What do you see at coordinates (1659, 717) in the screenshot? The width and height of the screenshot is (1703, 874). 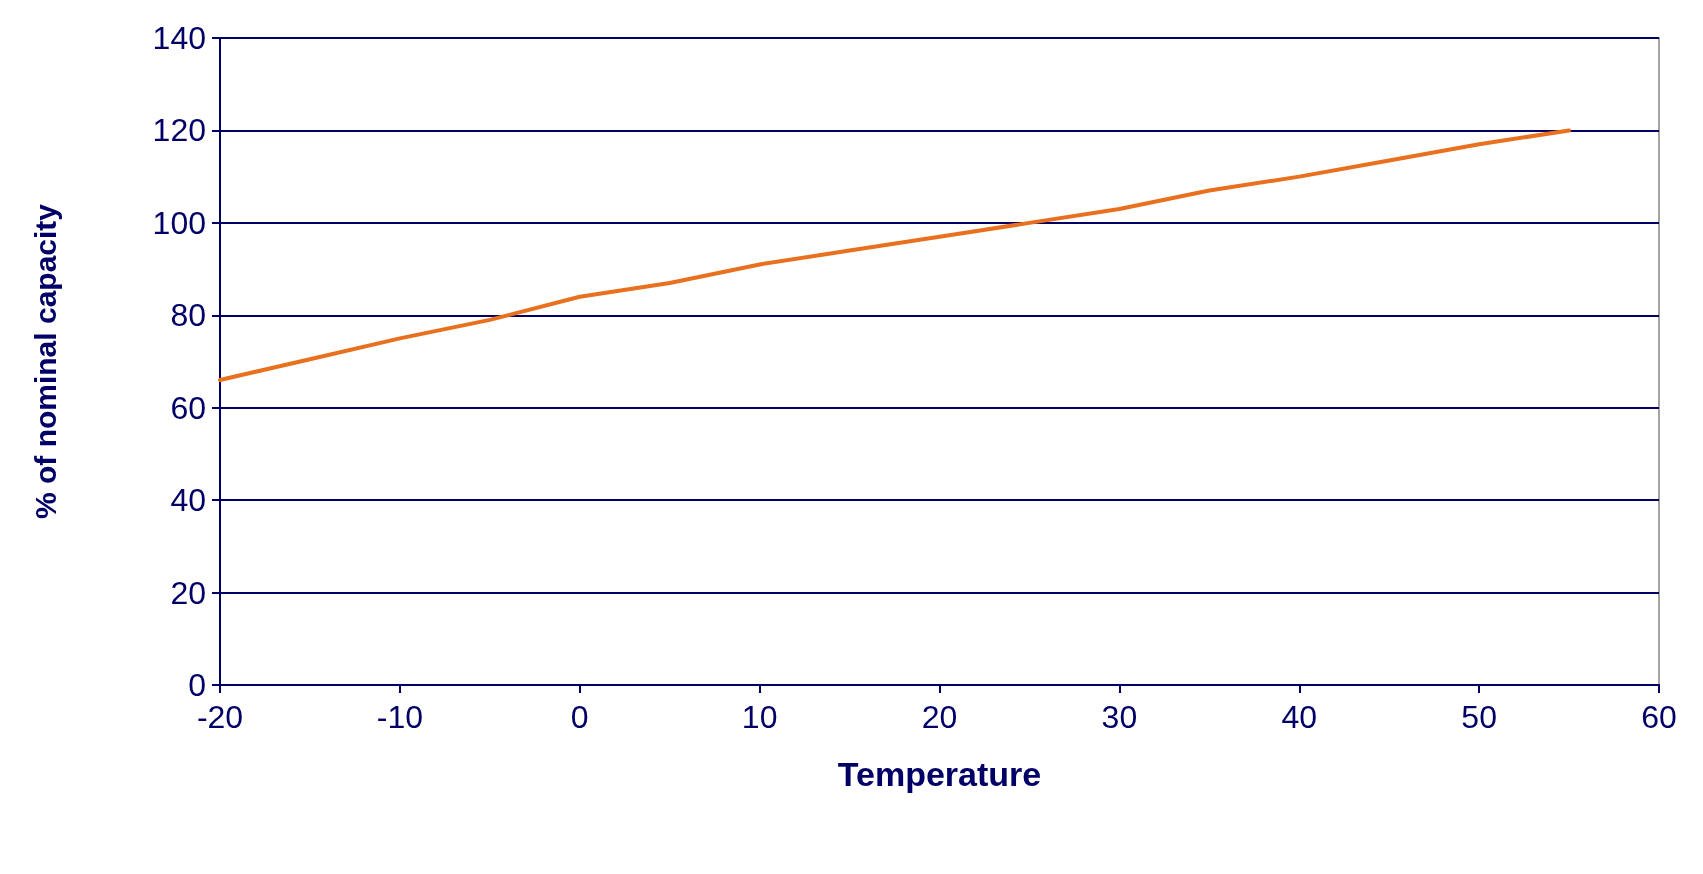 I see `x-tick-label: 60` at bounding box center [1659, 717].